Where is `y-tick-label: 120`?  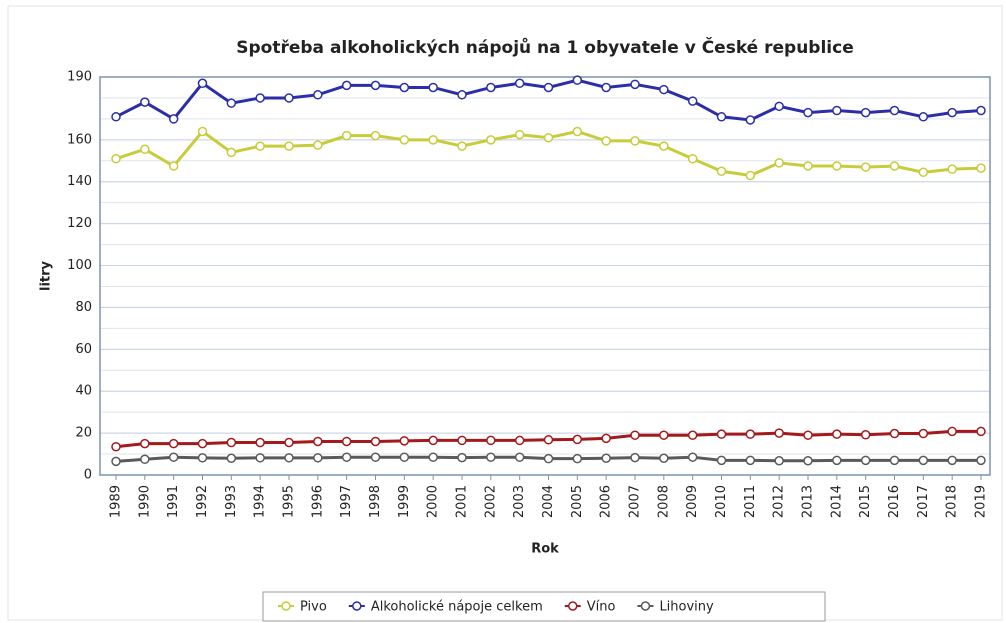 y-tick-label: 120 is located at coordinates (79, 223).